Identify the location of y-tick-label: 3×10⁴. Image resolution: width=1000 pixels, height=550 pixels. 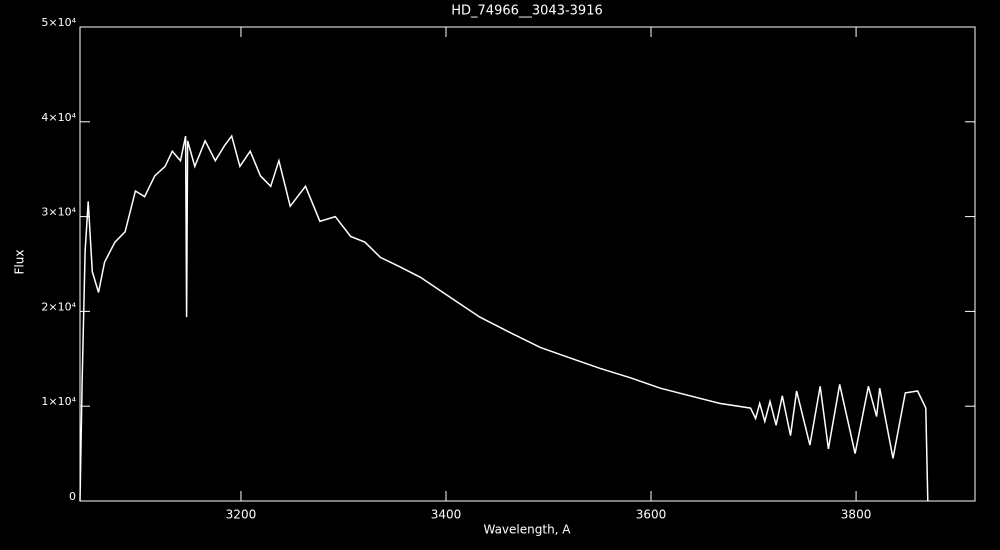
(58, 212).